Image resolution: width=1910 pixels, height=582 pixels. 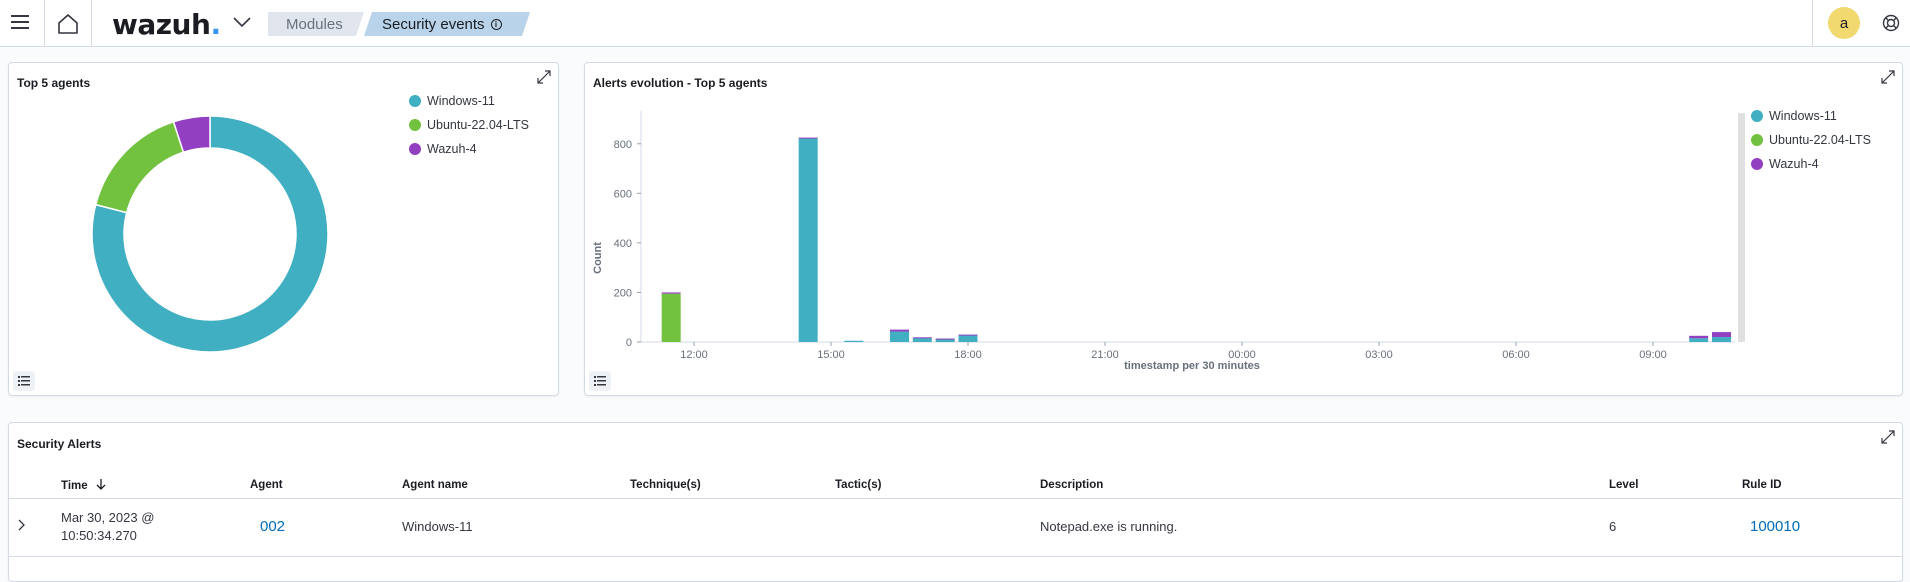 What do you see at coordinates (1762, 485) in the screenshot?
I see `column-header-rule-id: Rule ID` at bounding box center [1762, 485].